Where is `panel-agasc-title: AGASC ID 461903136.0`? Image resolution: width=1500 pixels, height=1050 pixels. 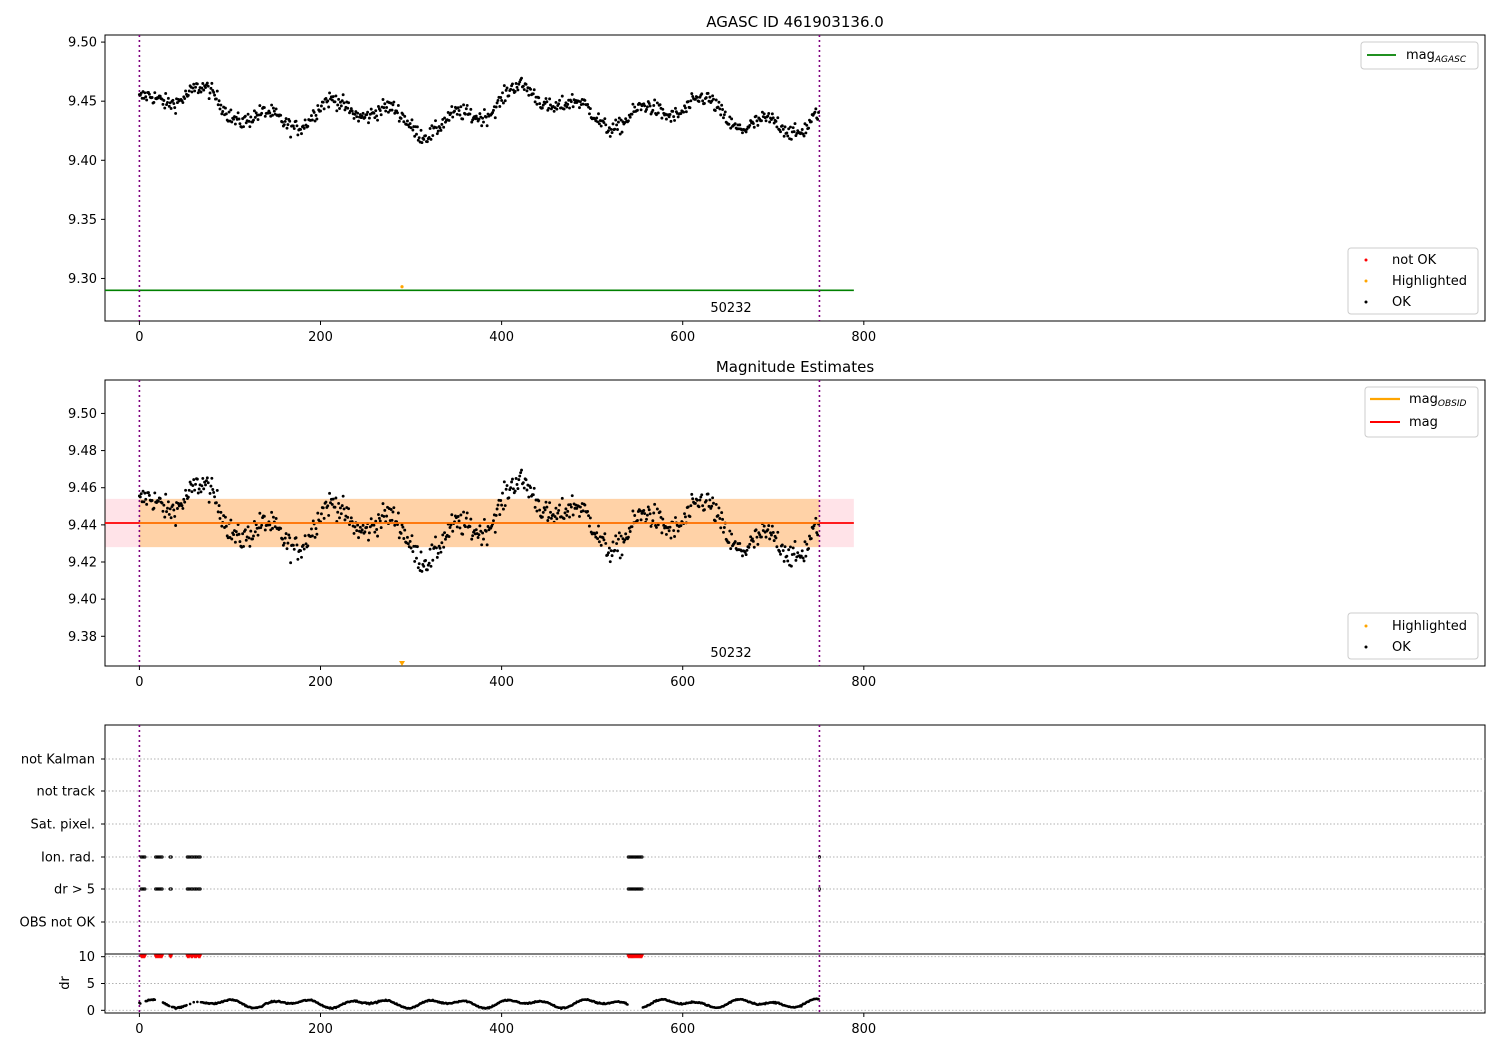
panel-agasc-title: AGASC ID 461903136.0 is located at coordinates (795, 22).